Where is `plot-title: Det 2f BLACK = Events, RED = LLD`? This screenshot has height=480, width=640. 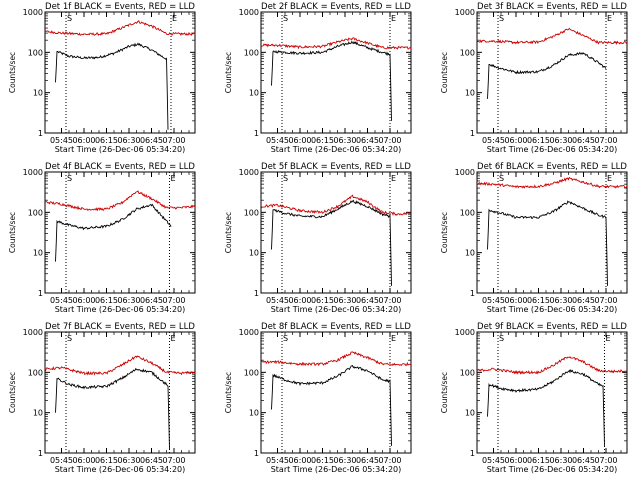 plot-title: Det 2f BLACK = Events, RED = LLD is located at coordinates (336, 7).